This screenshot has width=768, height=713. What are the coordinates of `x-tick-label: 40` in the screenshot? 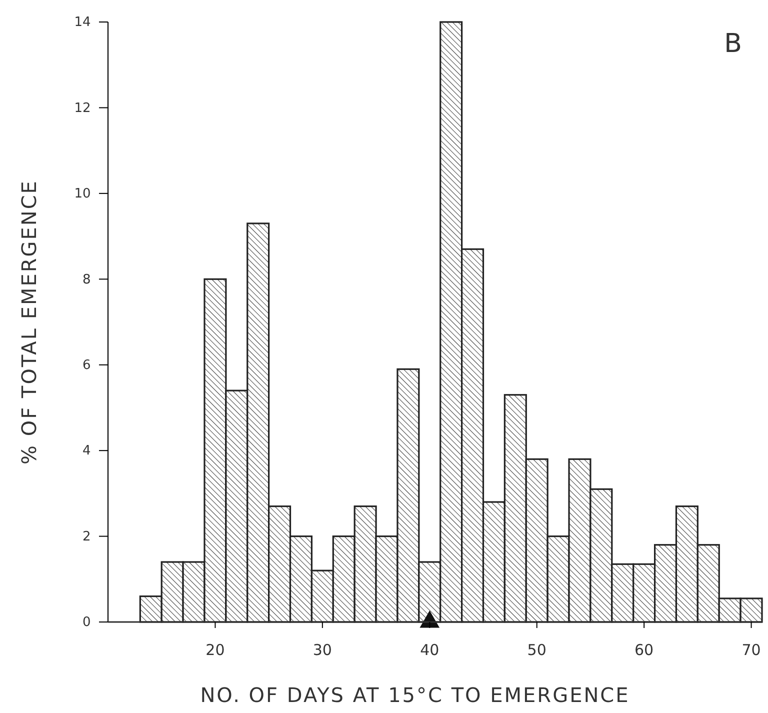 It's located at (430, 650).